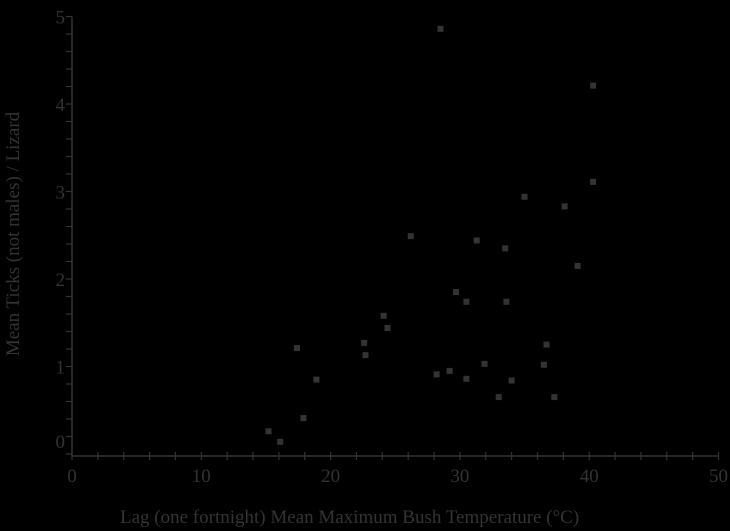 This screenshot has width=730, height=531. What do you see at coordinates (459, 476) in the screenshot?
I see `x-tick-label: 30` at bounding box center [459, 476].